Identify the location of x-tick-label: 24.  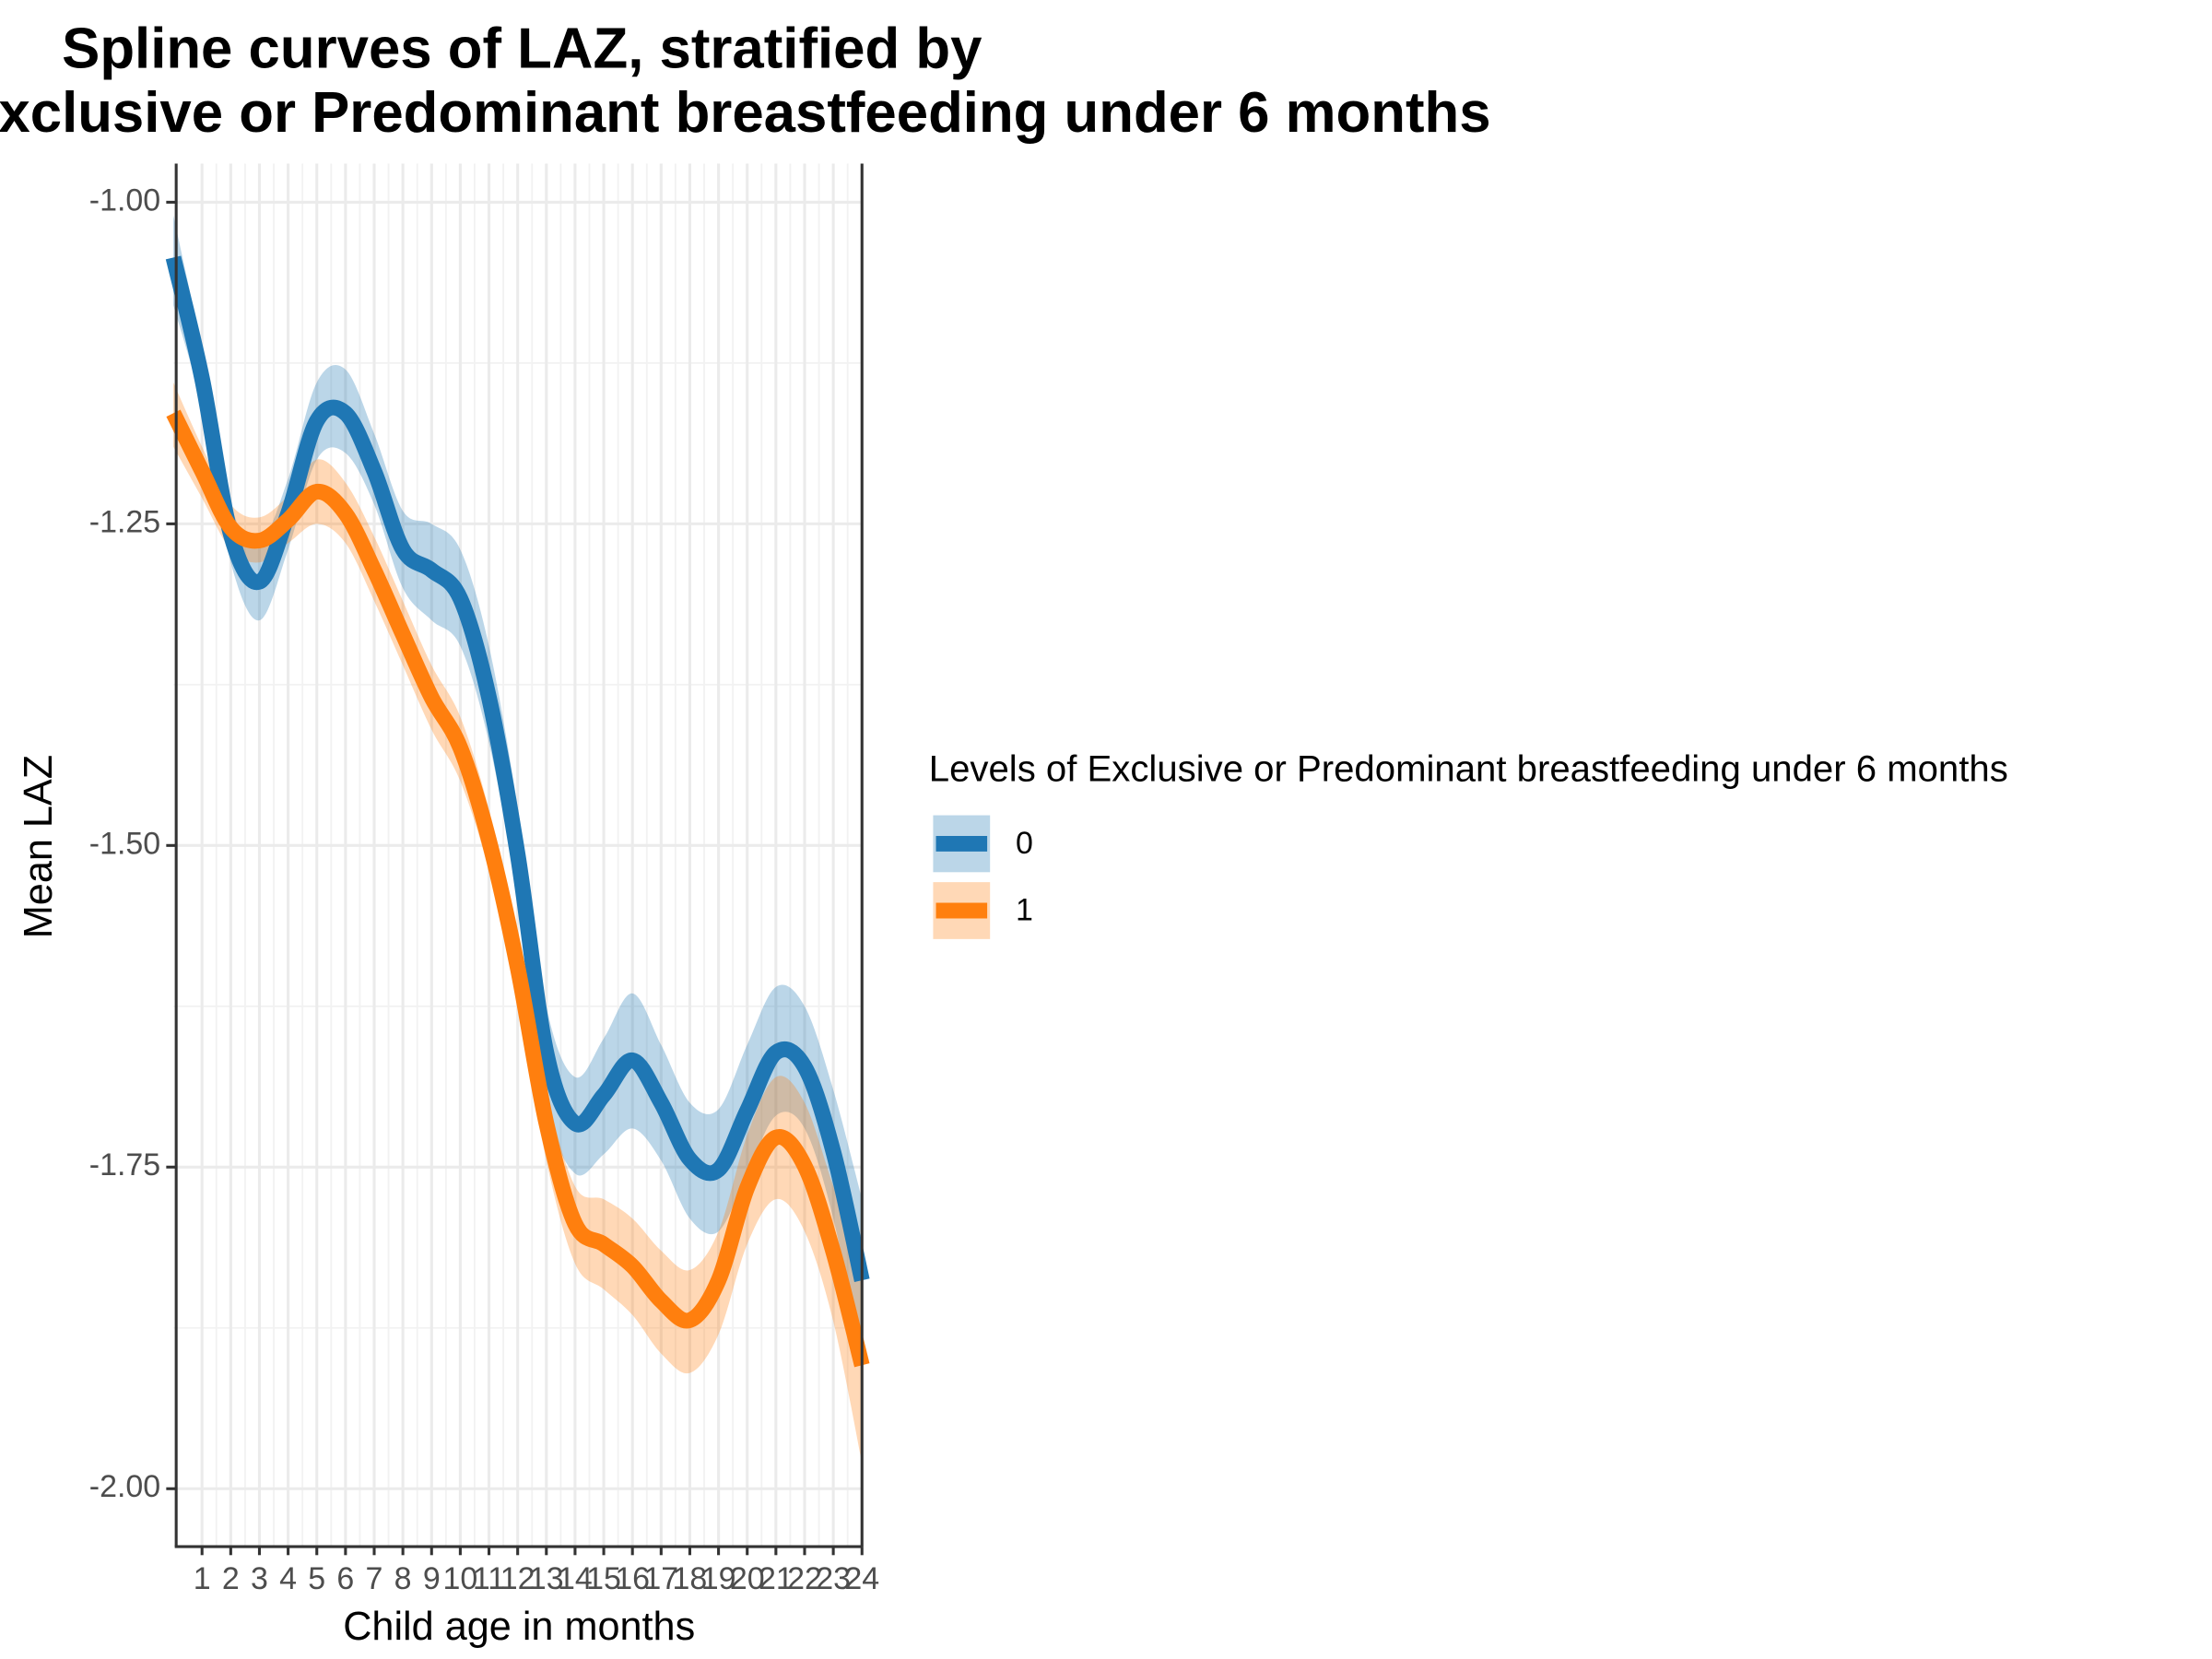
(861, 1578).